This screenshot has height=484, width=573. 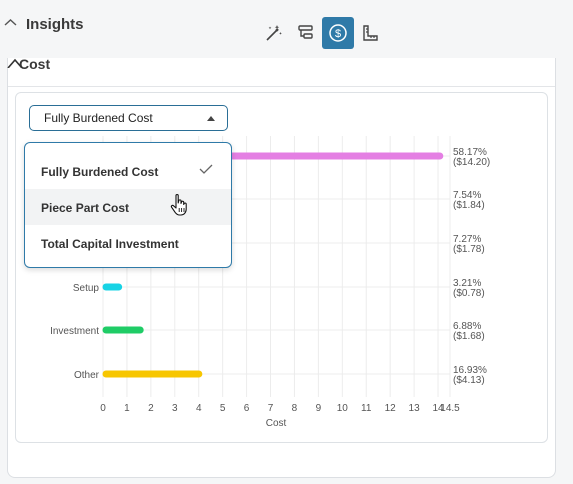 What do you see at coordinates (55, 24) in the screenshot?
I see `insights-title: Insights` at bounding box center [55, 24].